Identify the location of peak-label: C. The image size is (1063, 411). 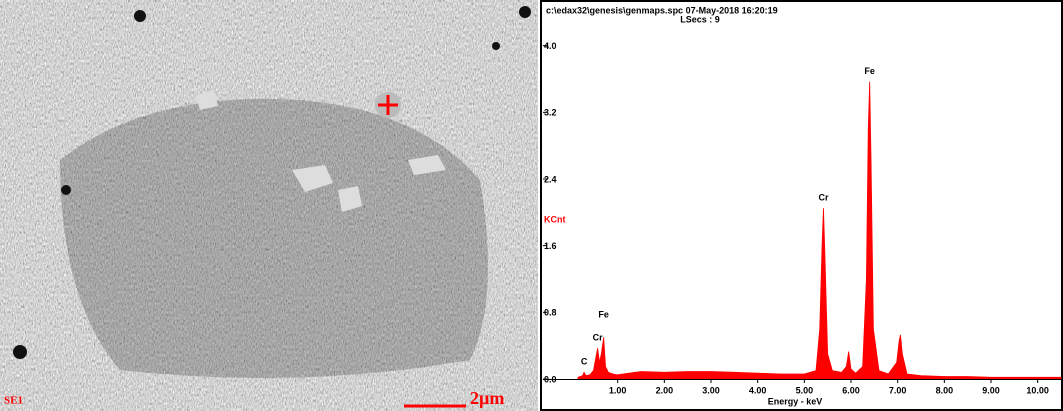
(584, 362).